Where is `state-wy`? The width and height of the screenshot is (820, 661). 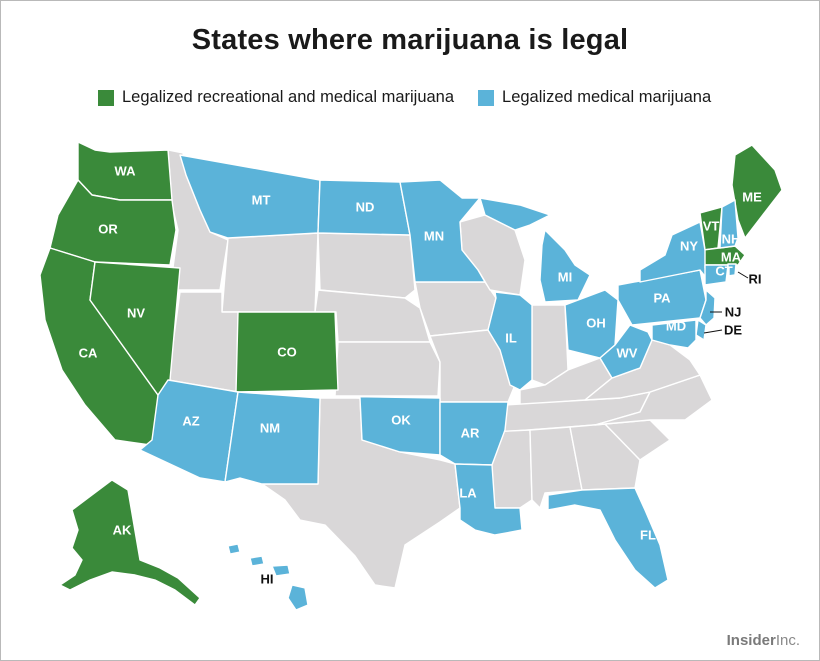
state-wy is located at coordinates (270, 272).